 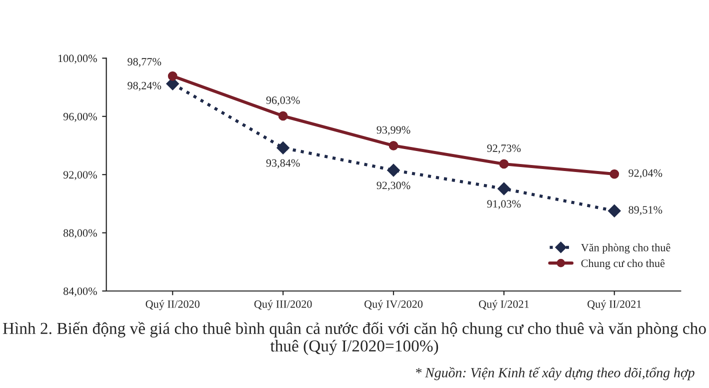 I want to click on data-label: 93,84%, so click(x=283, y=163).